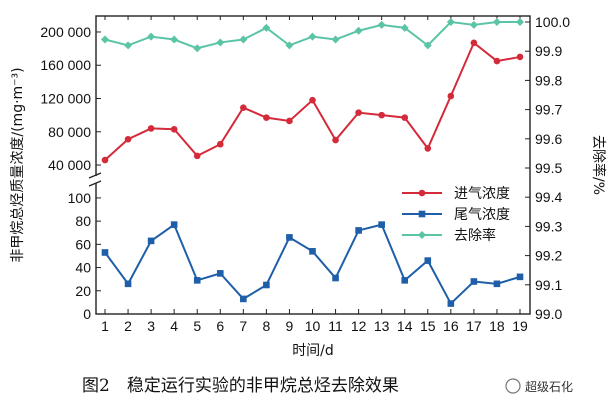 The height and width of the screenshot is (410, 610). I want to click on figure-caption: 图2 稳定运行实验的非甲烷总烃去除效果, so click(240, 386).